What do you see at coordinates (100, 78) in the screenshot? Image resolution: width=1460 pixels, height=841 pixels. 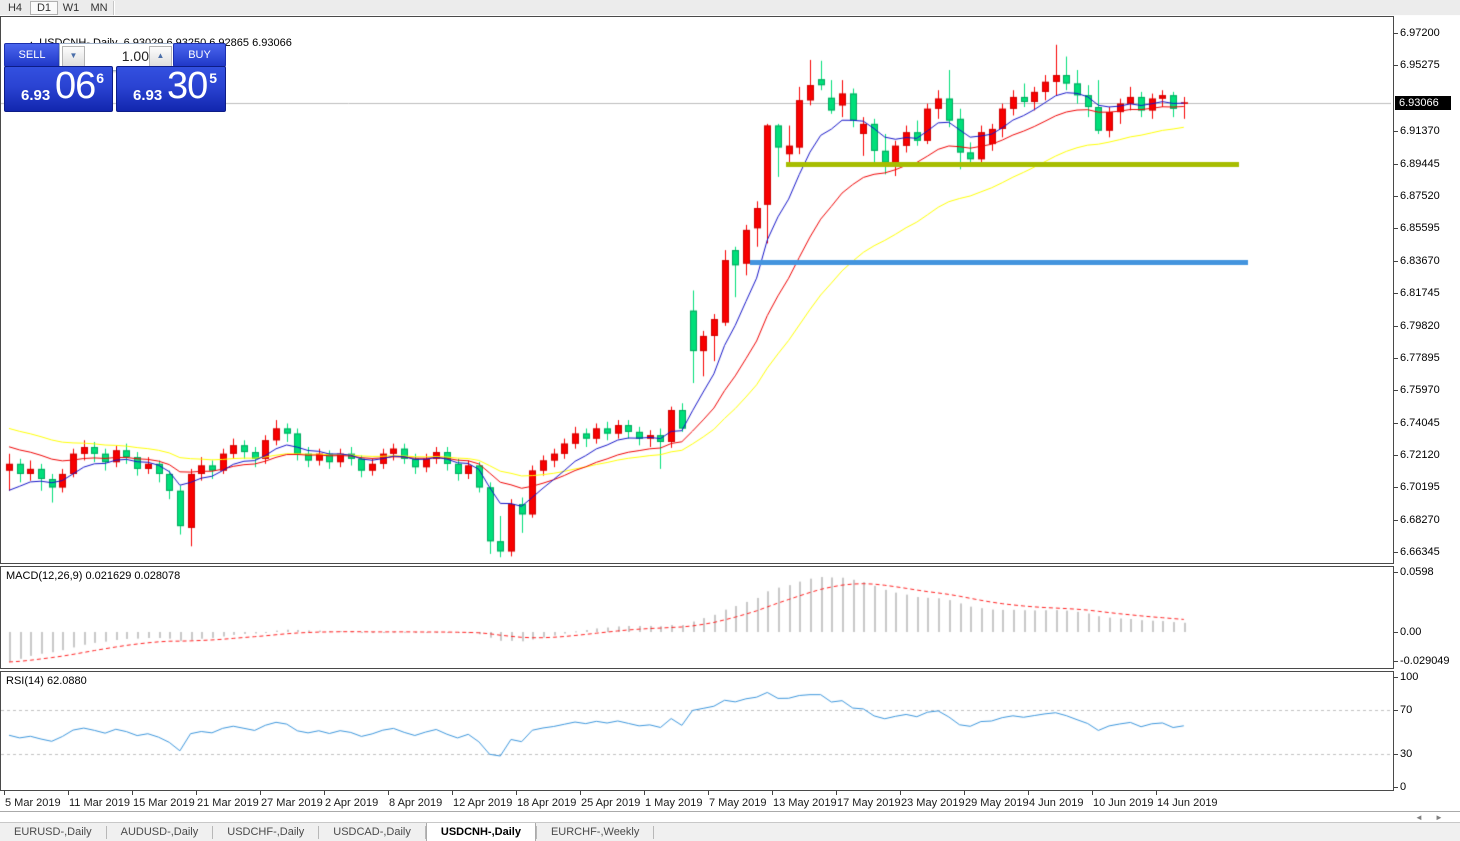 I see `sell-price-sup: 6` at bounding box center [100, 78].